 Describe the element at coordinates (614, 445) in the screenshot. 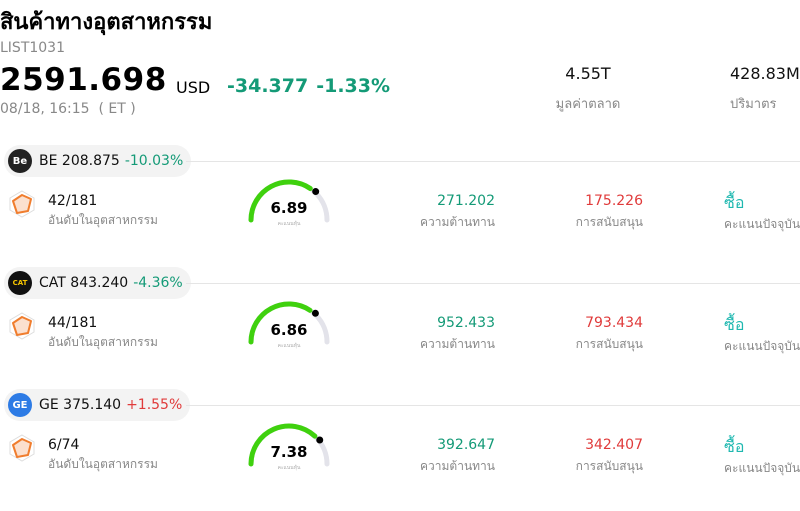

I see `support-value: 342.407` at that location.